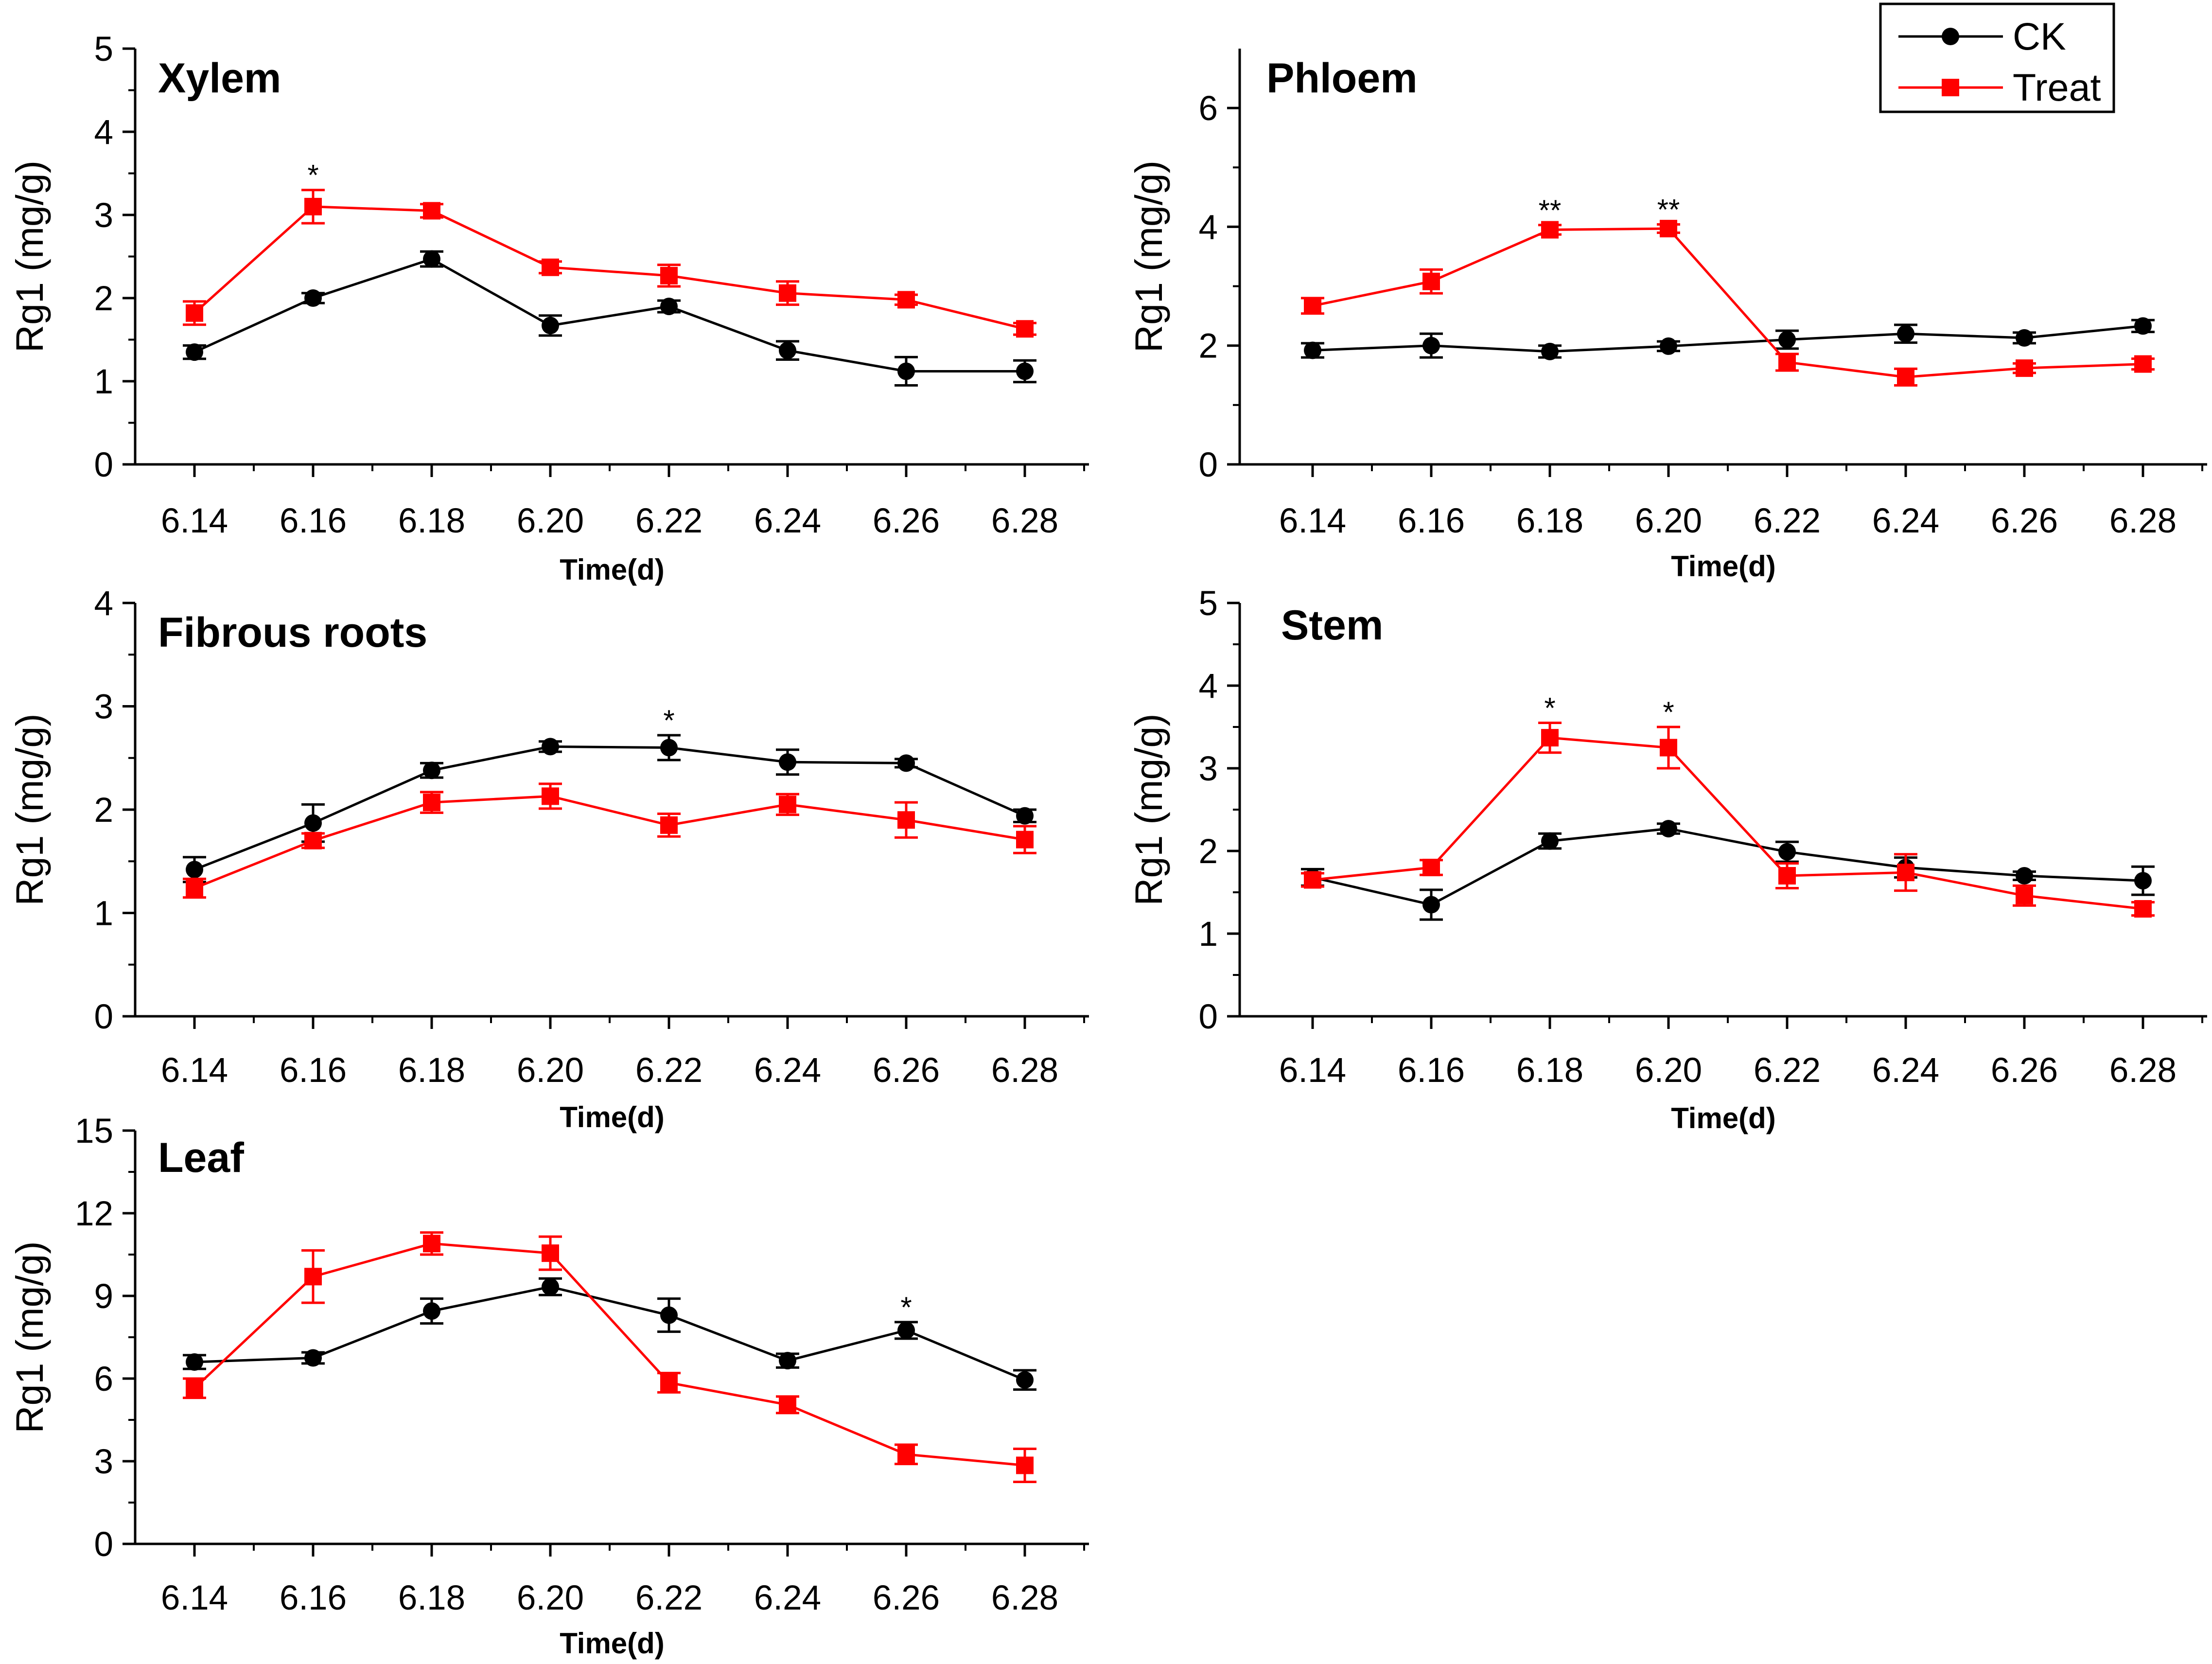 The image size is (2212, 1664). Describe the element at coordinates (1208, 603) in the screenshot. I see `y-tick-label: 5` at that location.